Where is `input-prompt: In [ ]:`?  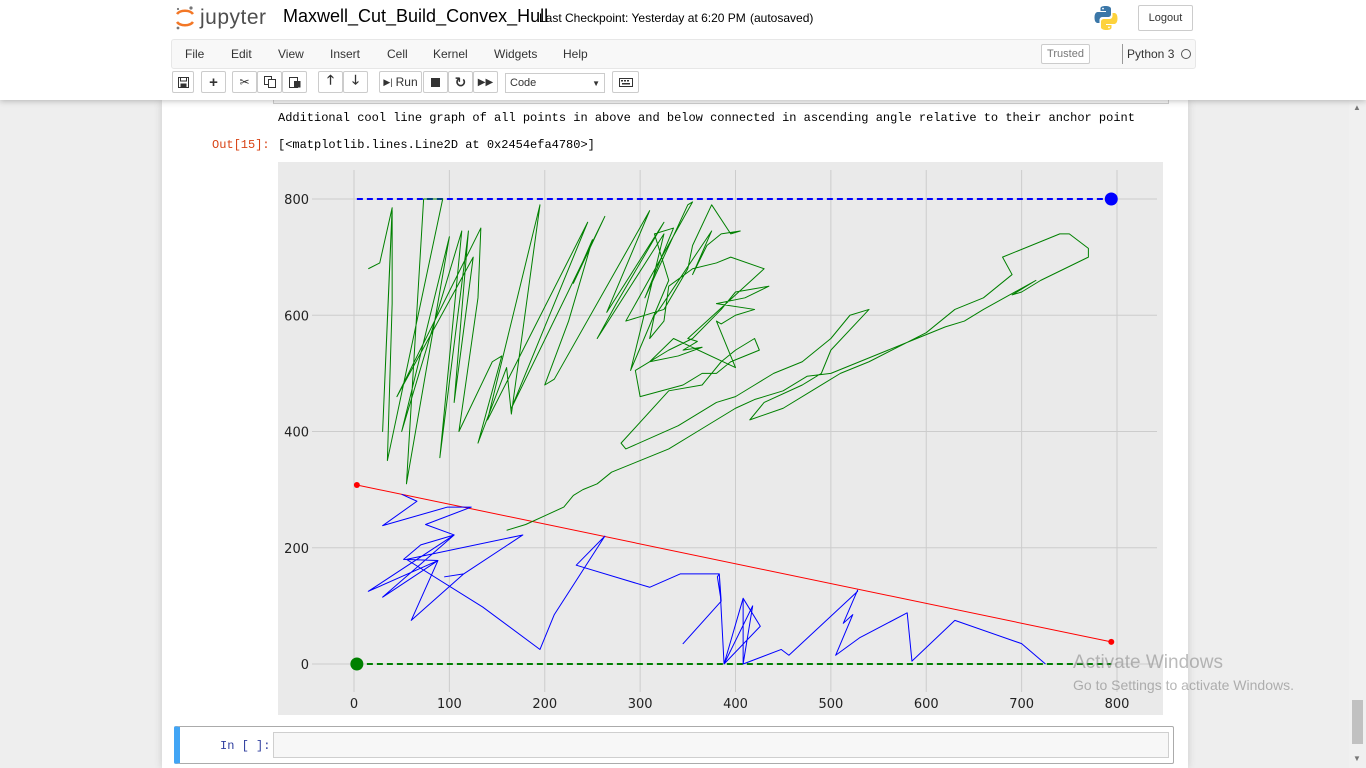 input-prompt: In [ ]: is located at coordinates (245, 746).